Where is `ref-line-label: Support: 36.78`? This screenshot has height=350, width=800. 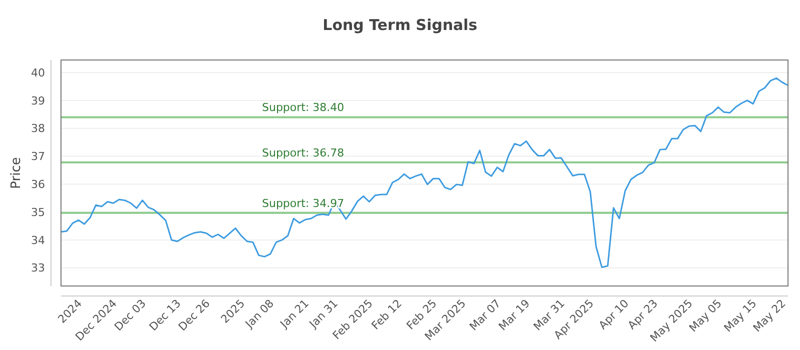
ref-line-label: Support: 36.78 is located at coordinates (303, 153).